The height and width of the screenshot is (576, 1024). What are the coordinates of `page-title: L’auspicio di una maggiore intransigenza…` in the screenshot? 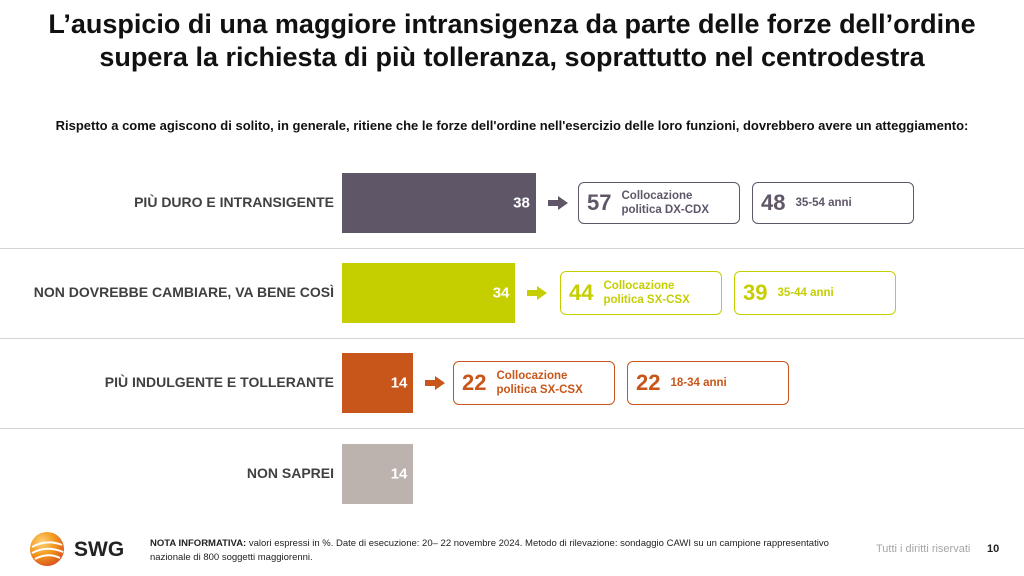 It's located at (512, 41).